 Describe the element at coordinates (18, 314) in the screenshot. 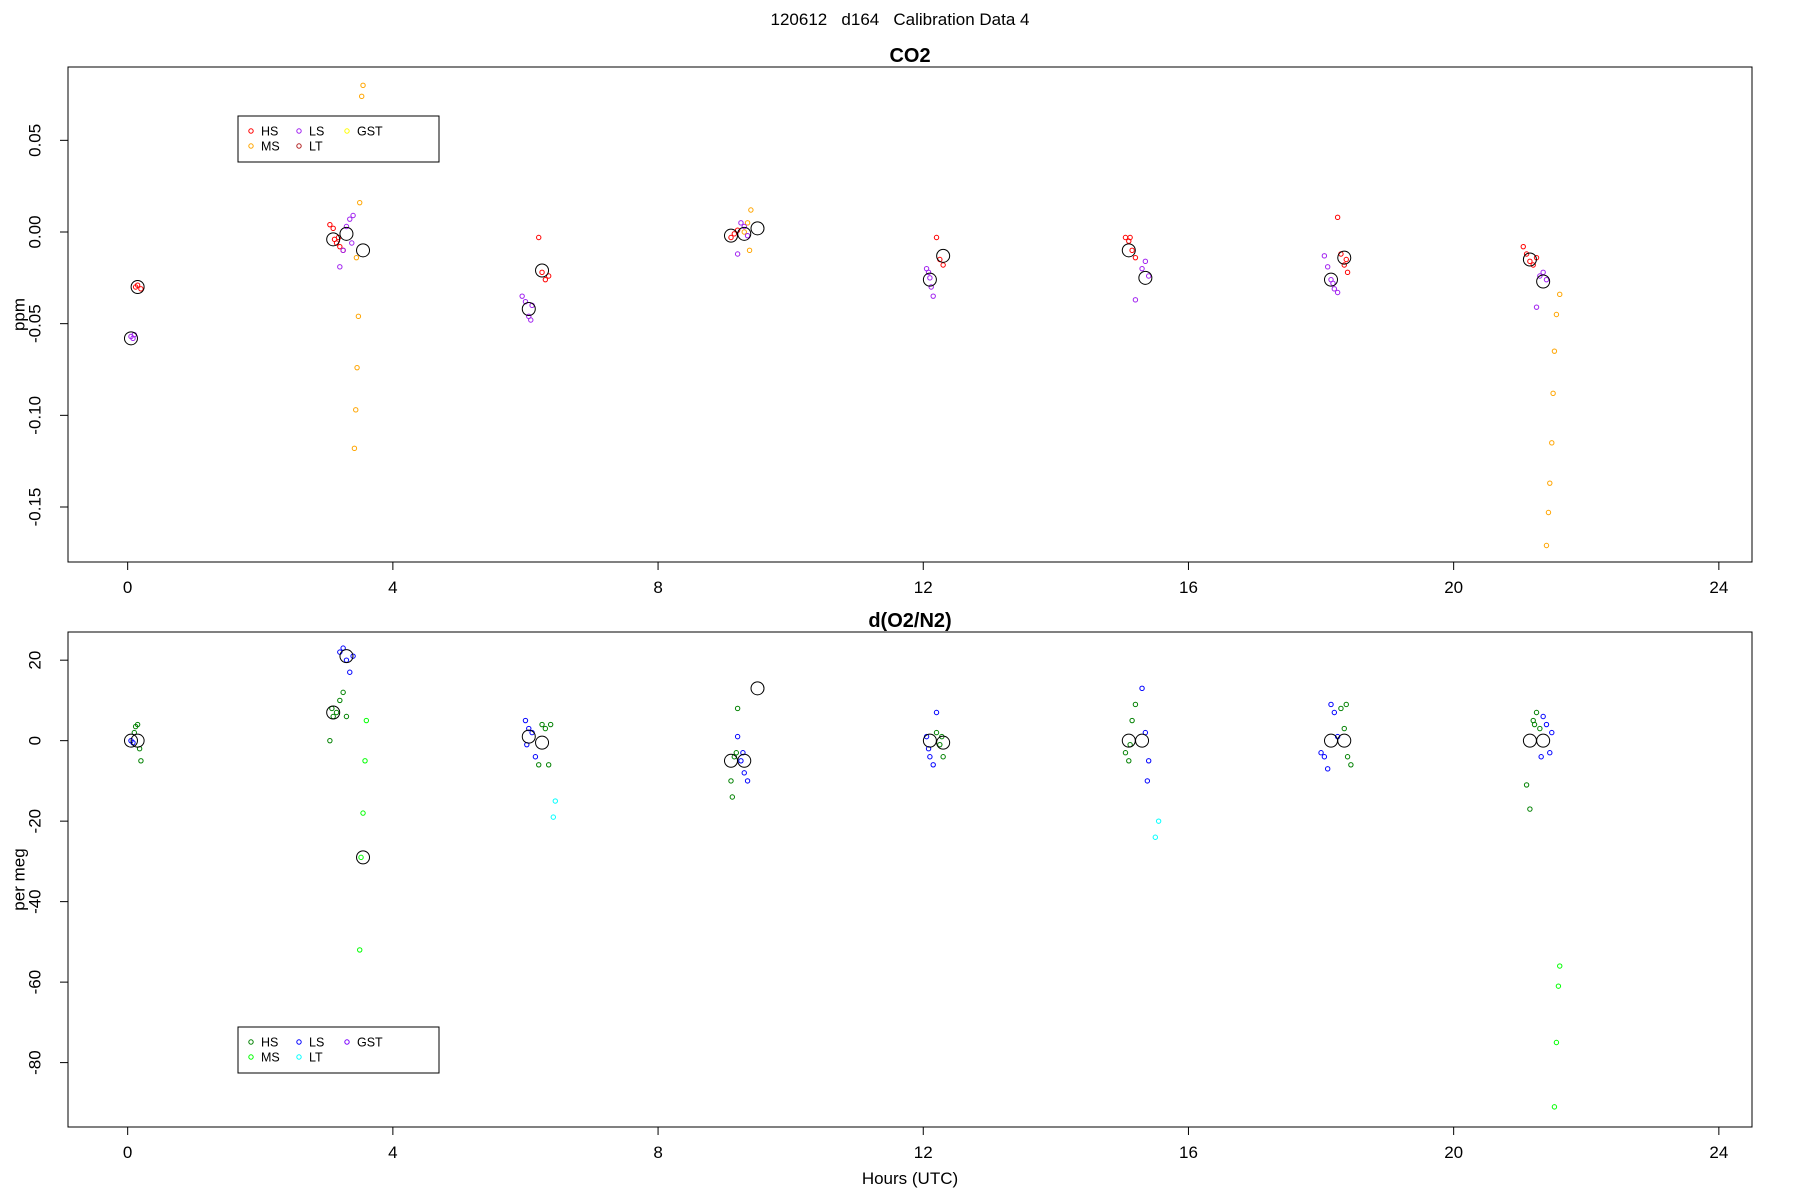

I see `y-axis-label: ppm` at that location.